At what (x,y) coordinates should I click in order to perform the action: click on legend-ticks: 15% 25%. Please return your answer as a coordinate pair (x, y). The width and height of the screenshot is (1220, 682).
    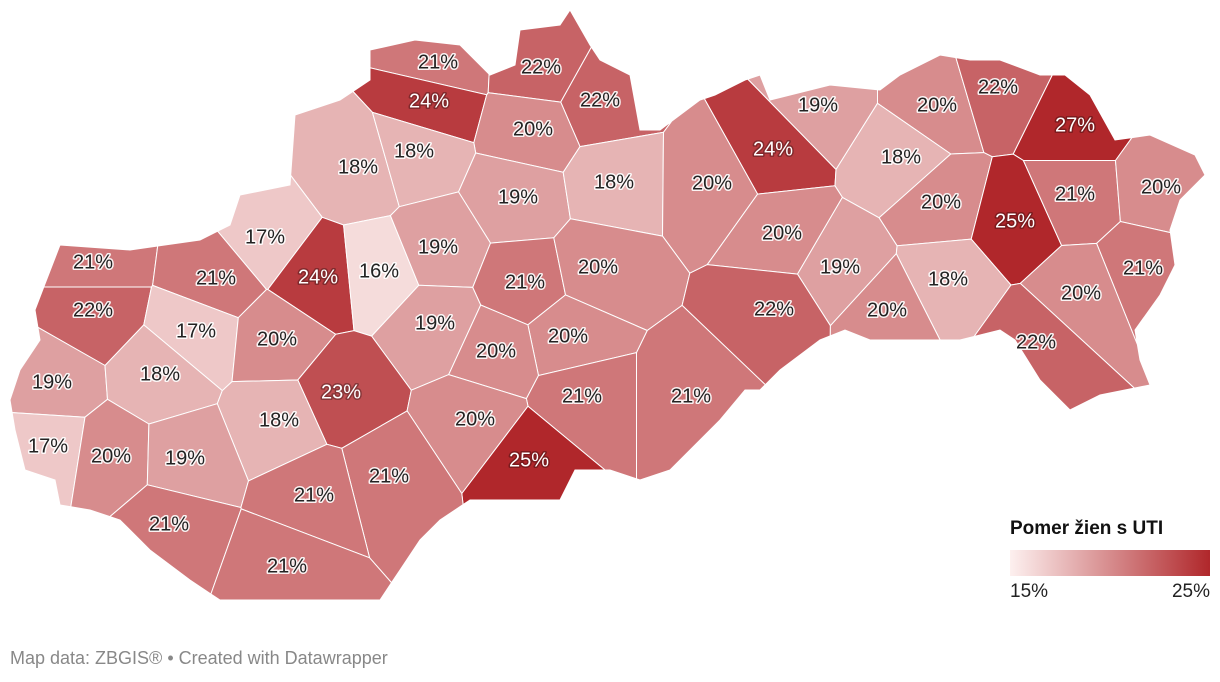
    Looking at the image, I should click on (1110, 589).